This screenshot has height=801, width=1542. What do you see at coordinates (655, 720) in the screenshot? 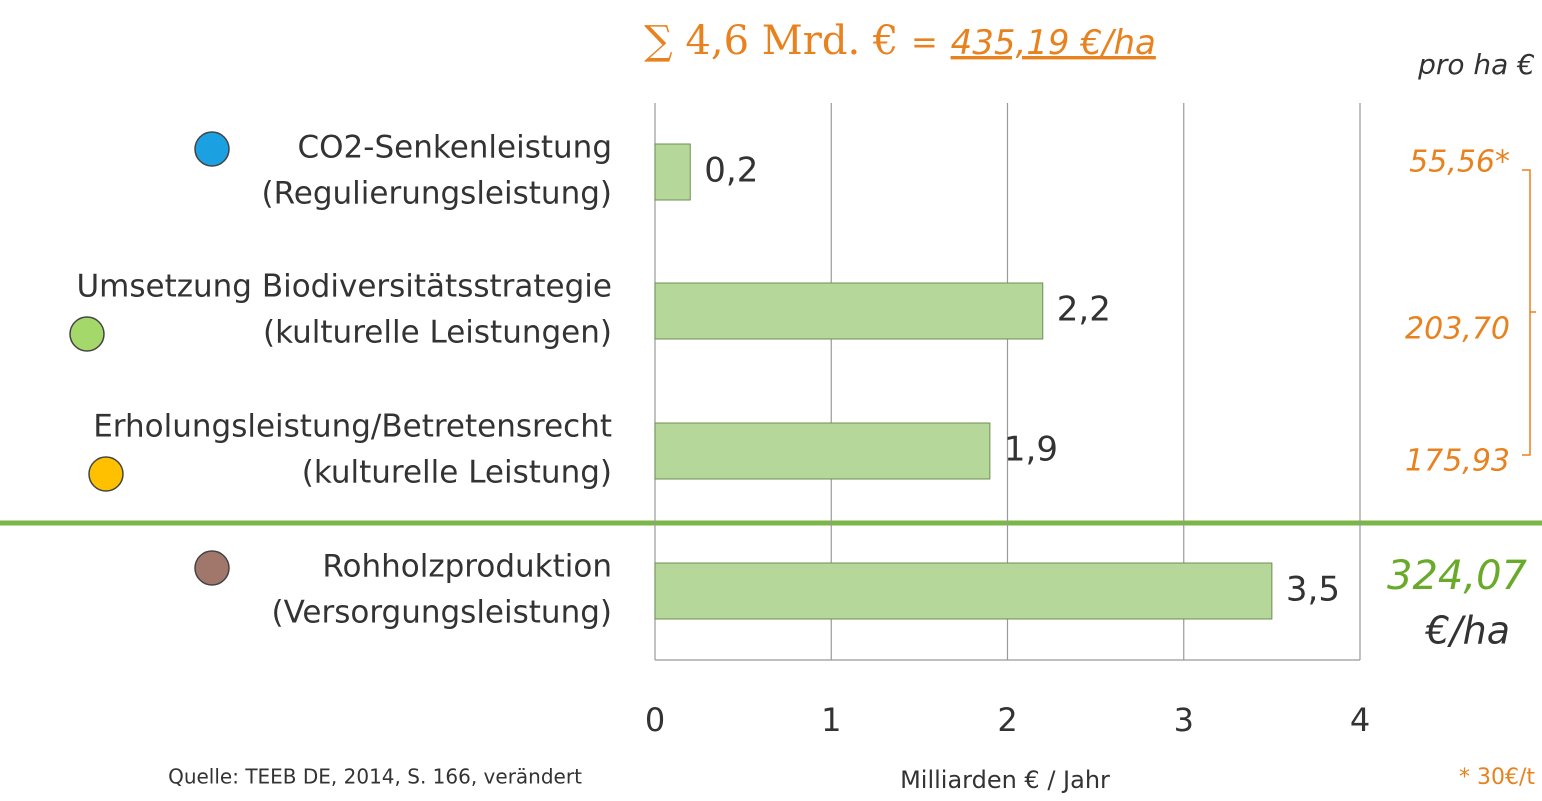
I see `x-tick-label: 0` at bounding box center [655, 720].